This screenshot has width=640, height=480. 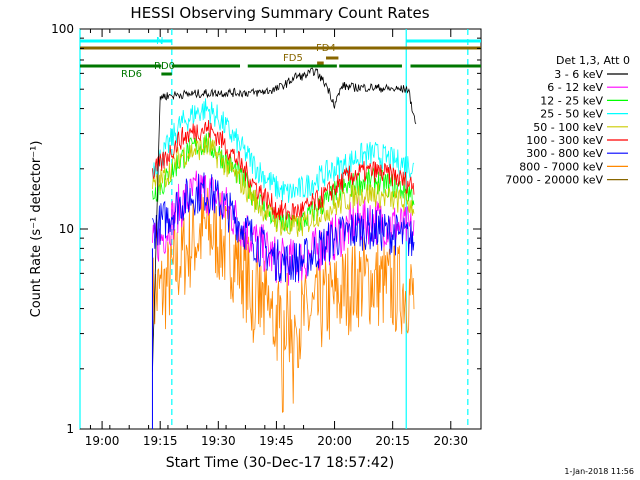 I want to click on x-tick-label-6: 20:30, so click(x=450, y=441).